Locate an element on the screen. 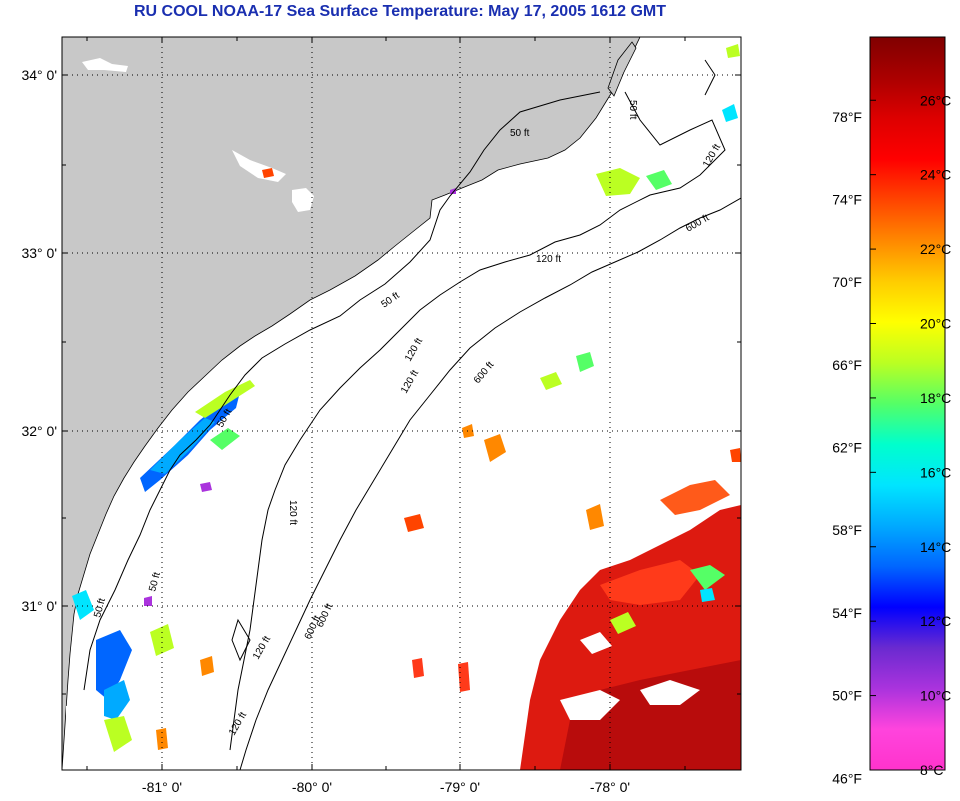 The height and width of the screenshot is (801, 960). lon-label: -78° 0' is located at coordinates (610, 787).